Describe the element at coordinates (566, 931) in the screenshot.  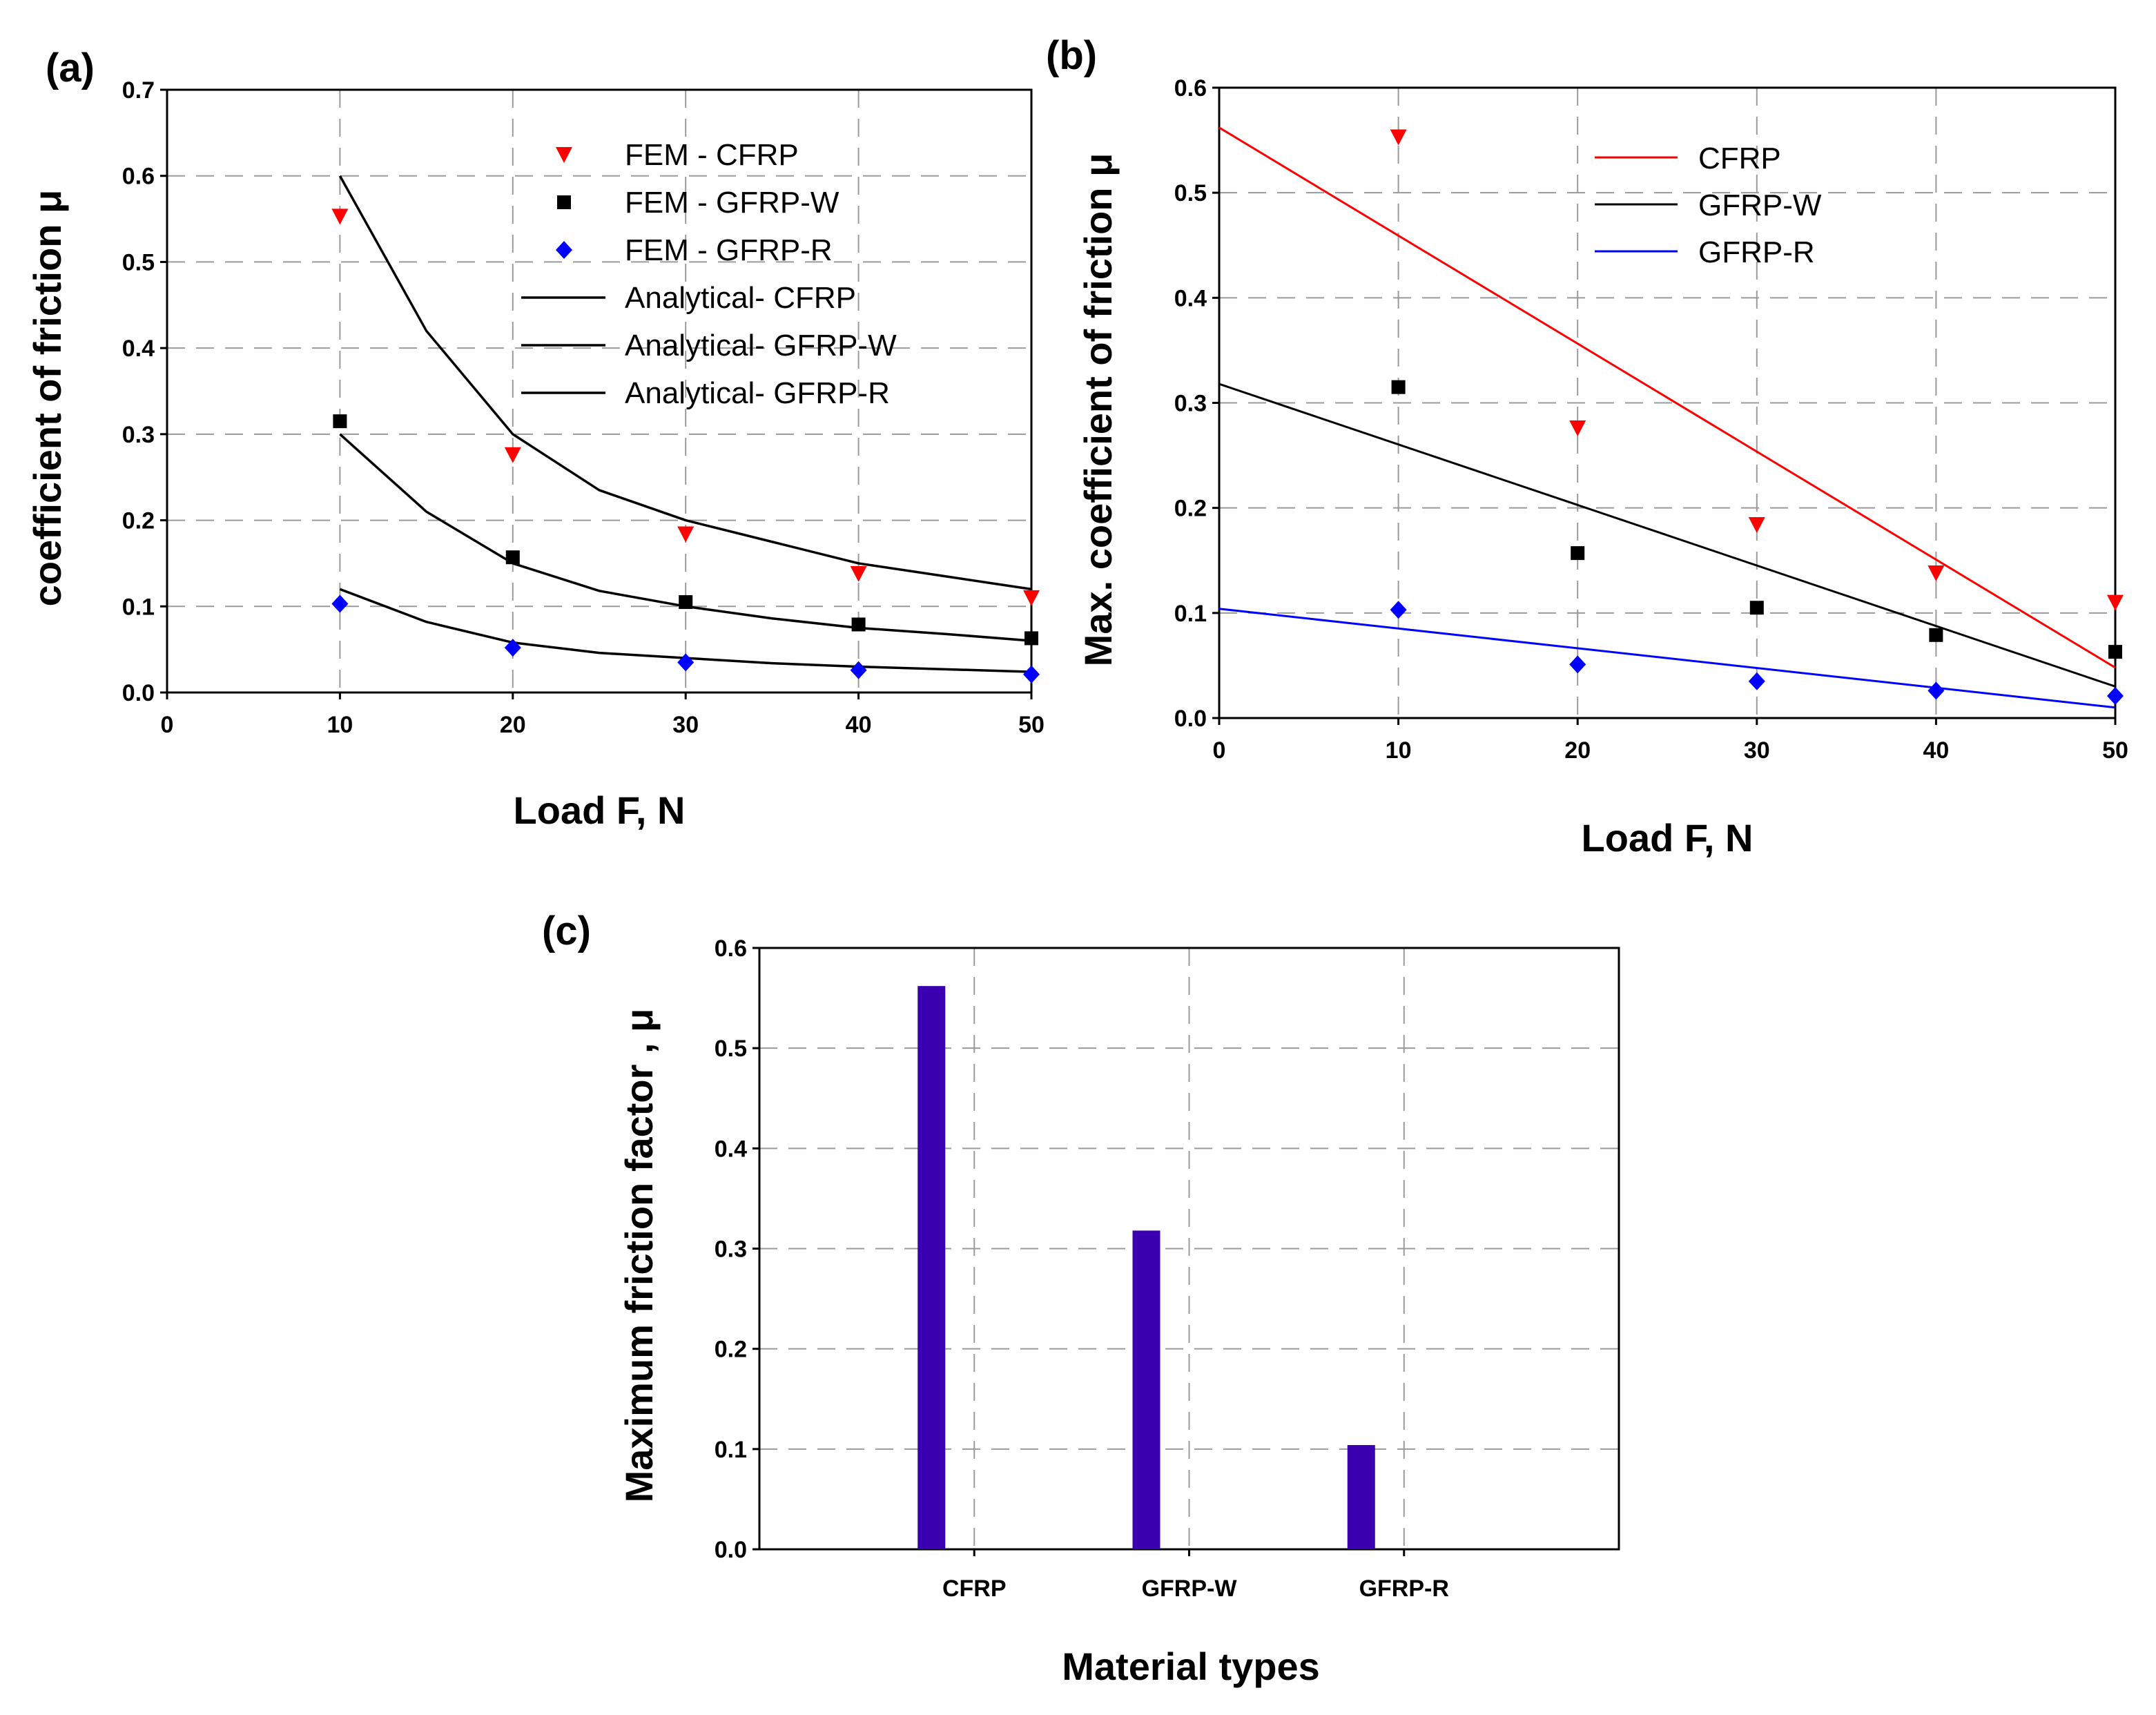
I see `panel-label: (c)` at that location.